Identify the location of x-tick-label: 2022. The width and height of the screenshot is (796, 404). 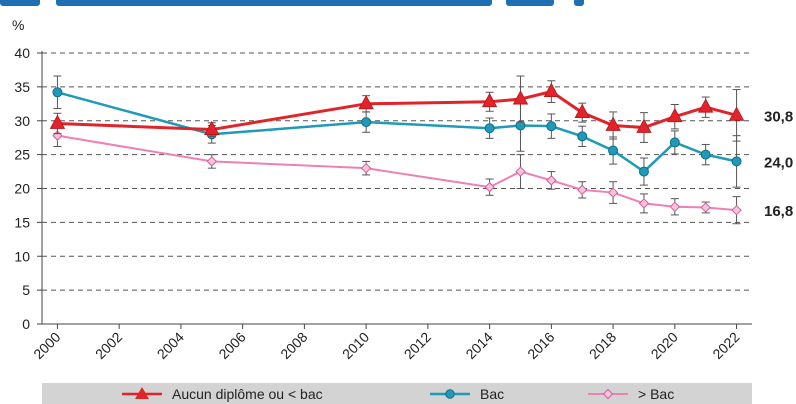
(725, 345).